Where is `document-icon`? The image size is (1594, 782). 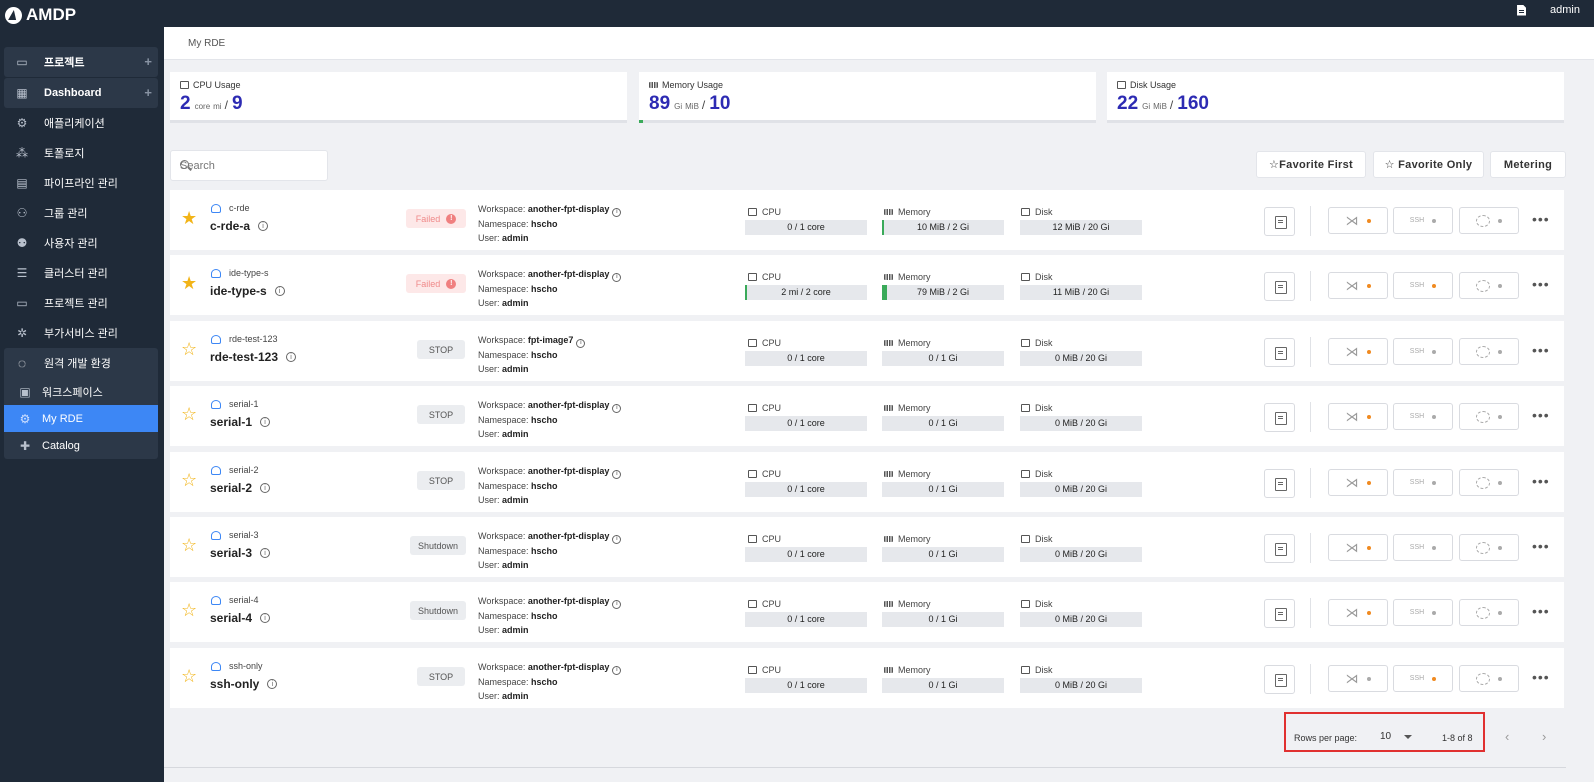 document-icon is located at coordinates (1522, 10).